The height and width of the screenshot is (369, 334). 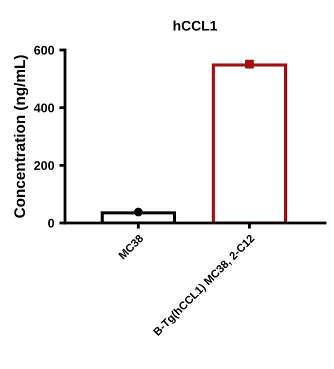 I want to click on y-tick-label: 400, so click(x=44, y=107).